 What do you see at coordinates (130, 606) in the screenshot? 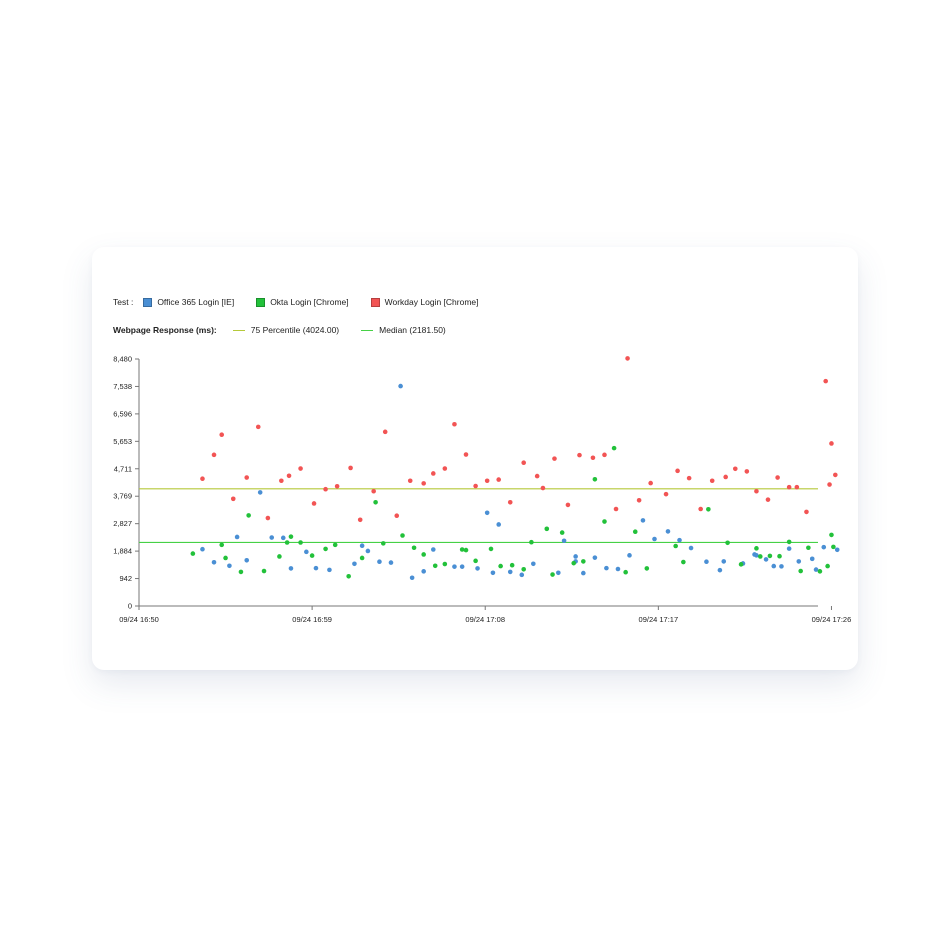
I see `y-tick-label: 0` at bounding box center [130, 606].